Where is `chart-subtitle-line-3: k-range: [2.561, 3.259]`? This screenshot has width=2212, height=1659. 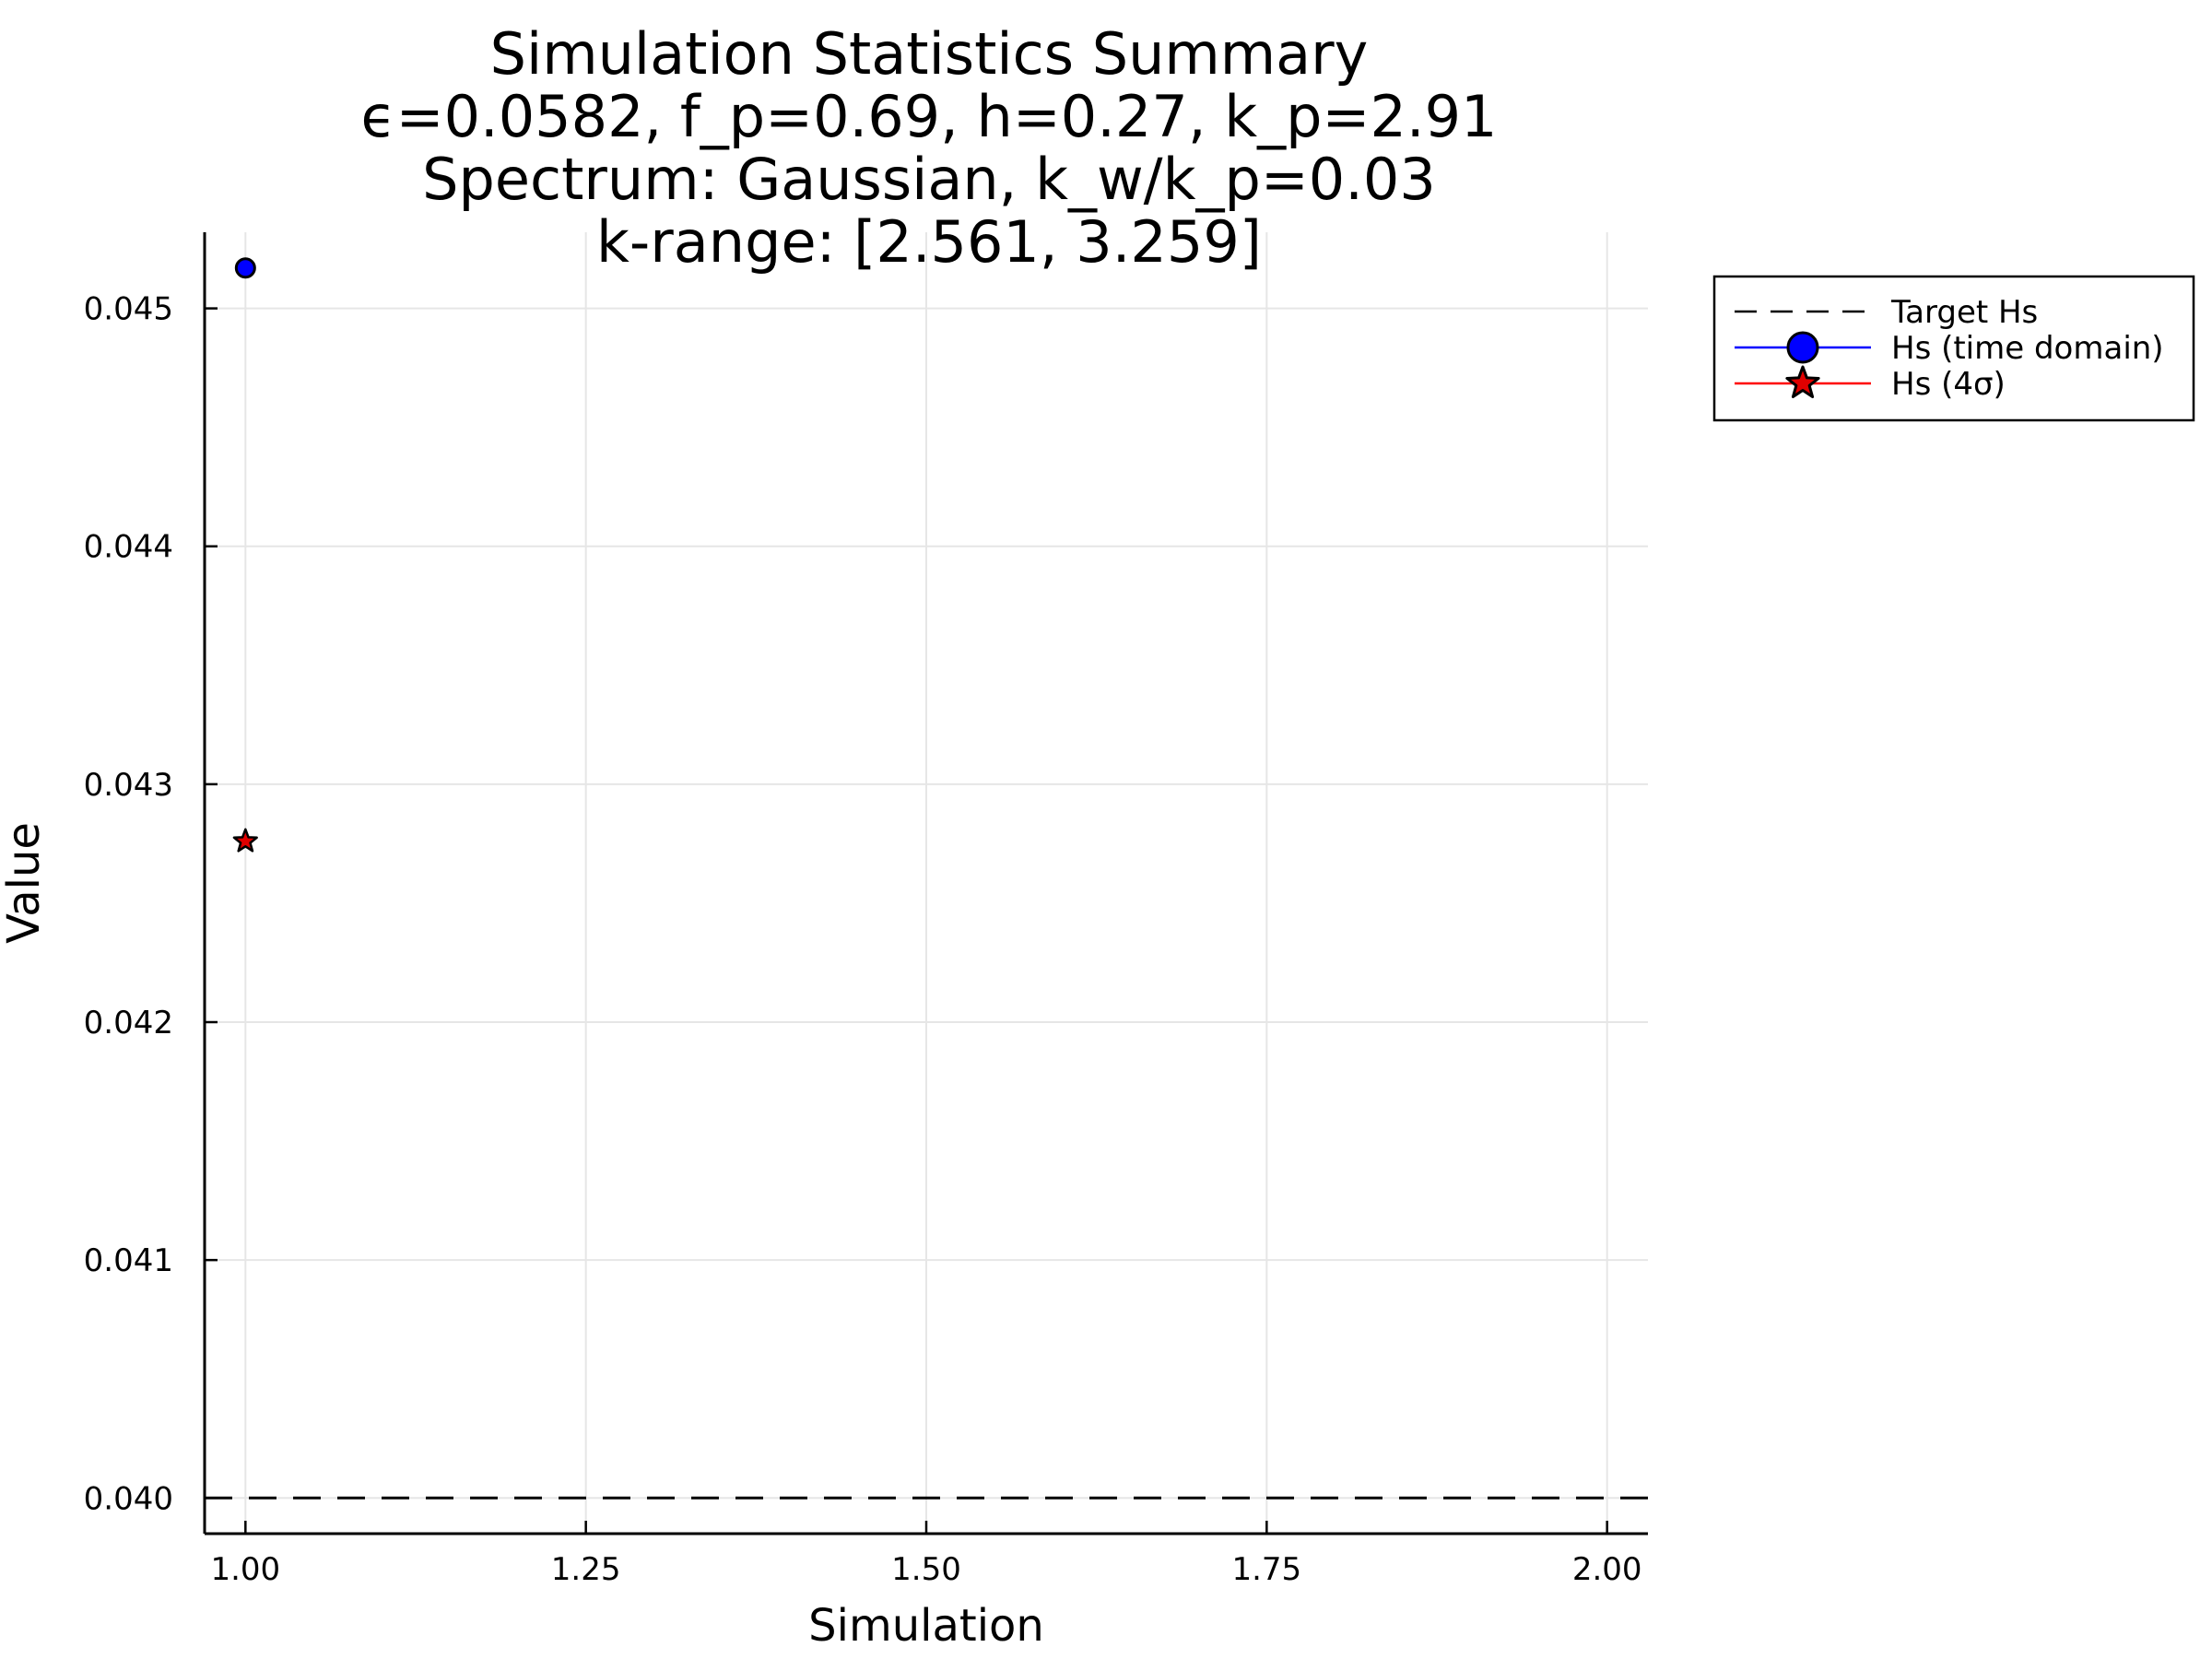
chart-subtitle-line-3: k-range: [2.561, 3.259] is located at coordinates (929, 242).